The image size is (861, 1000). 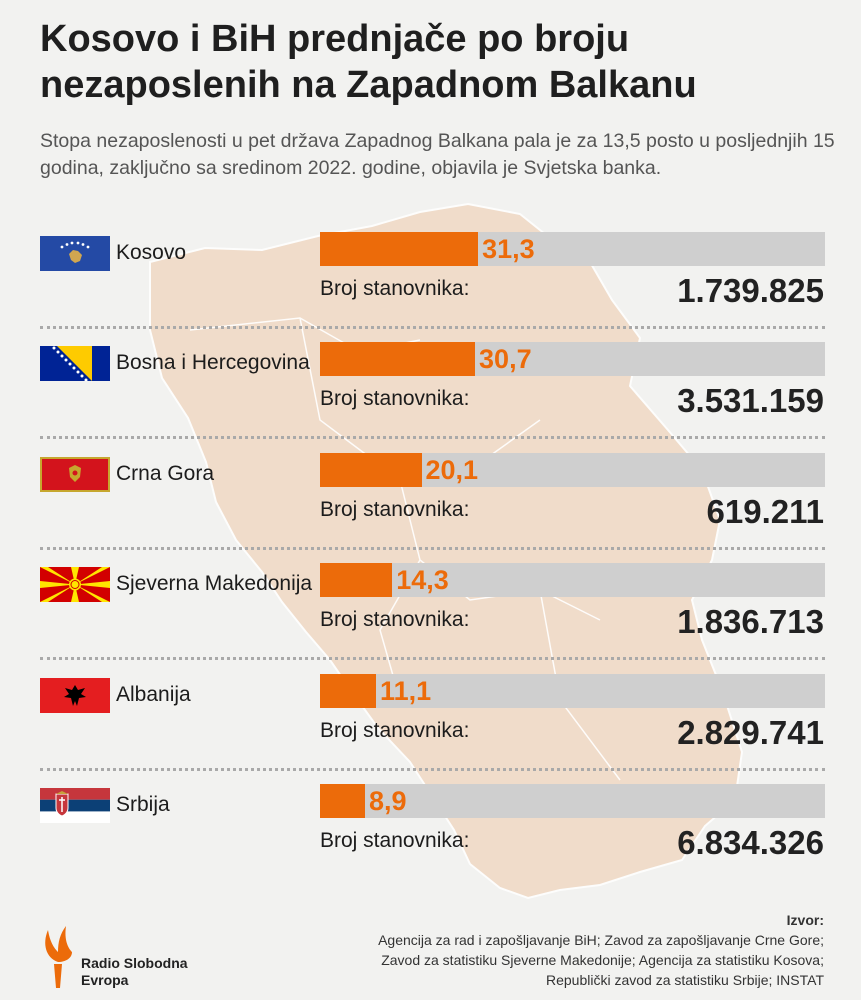 I want to click on montenegro-flag-icon, so click(x=75, y=474).